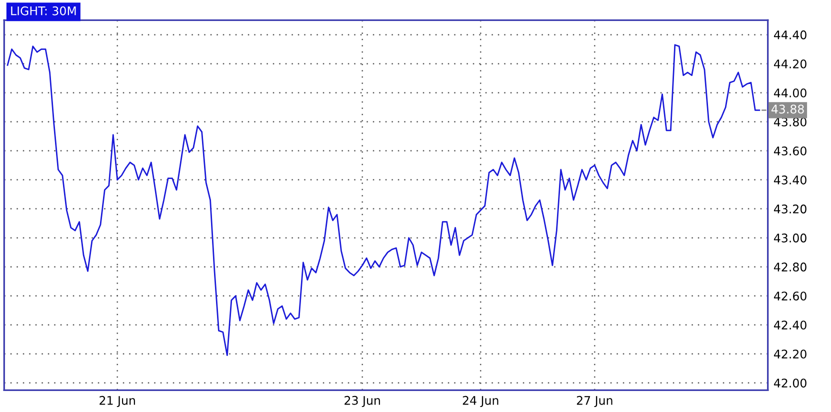  What do you see at coordinates (790, 151) in the screenshot?
I see `y-tick-label: 43.60` at bounding box center [790, 151].